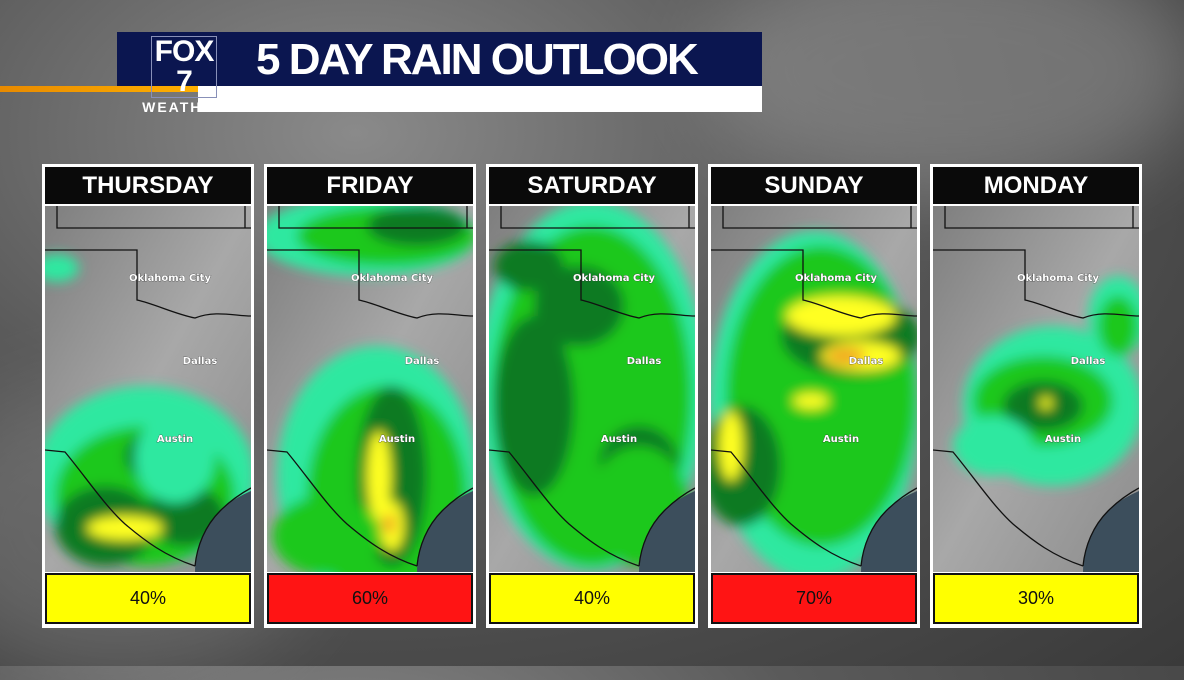  I want to click on title-bar, so click(439, 59).